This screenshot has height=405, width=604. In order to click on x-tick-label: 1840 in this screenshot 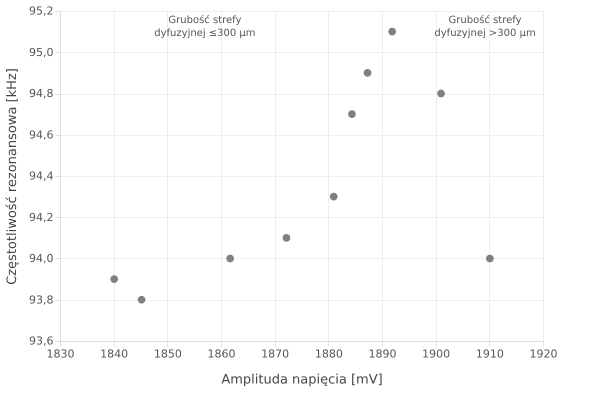, I will do `click(114, 354)`.